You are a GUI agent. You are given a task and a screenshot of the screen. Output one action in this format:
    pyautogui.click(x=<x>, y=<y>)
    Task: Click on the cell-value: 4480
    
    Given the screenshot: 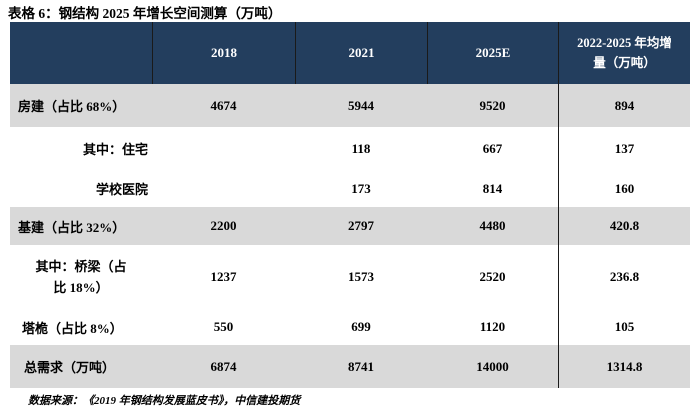 What is the action you would take?
    pyautogui.click(x=492, y=225)
    